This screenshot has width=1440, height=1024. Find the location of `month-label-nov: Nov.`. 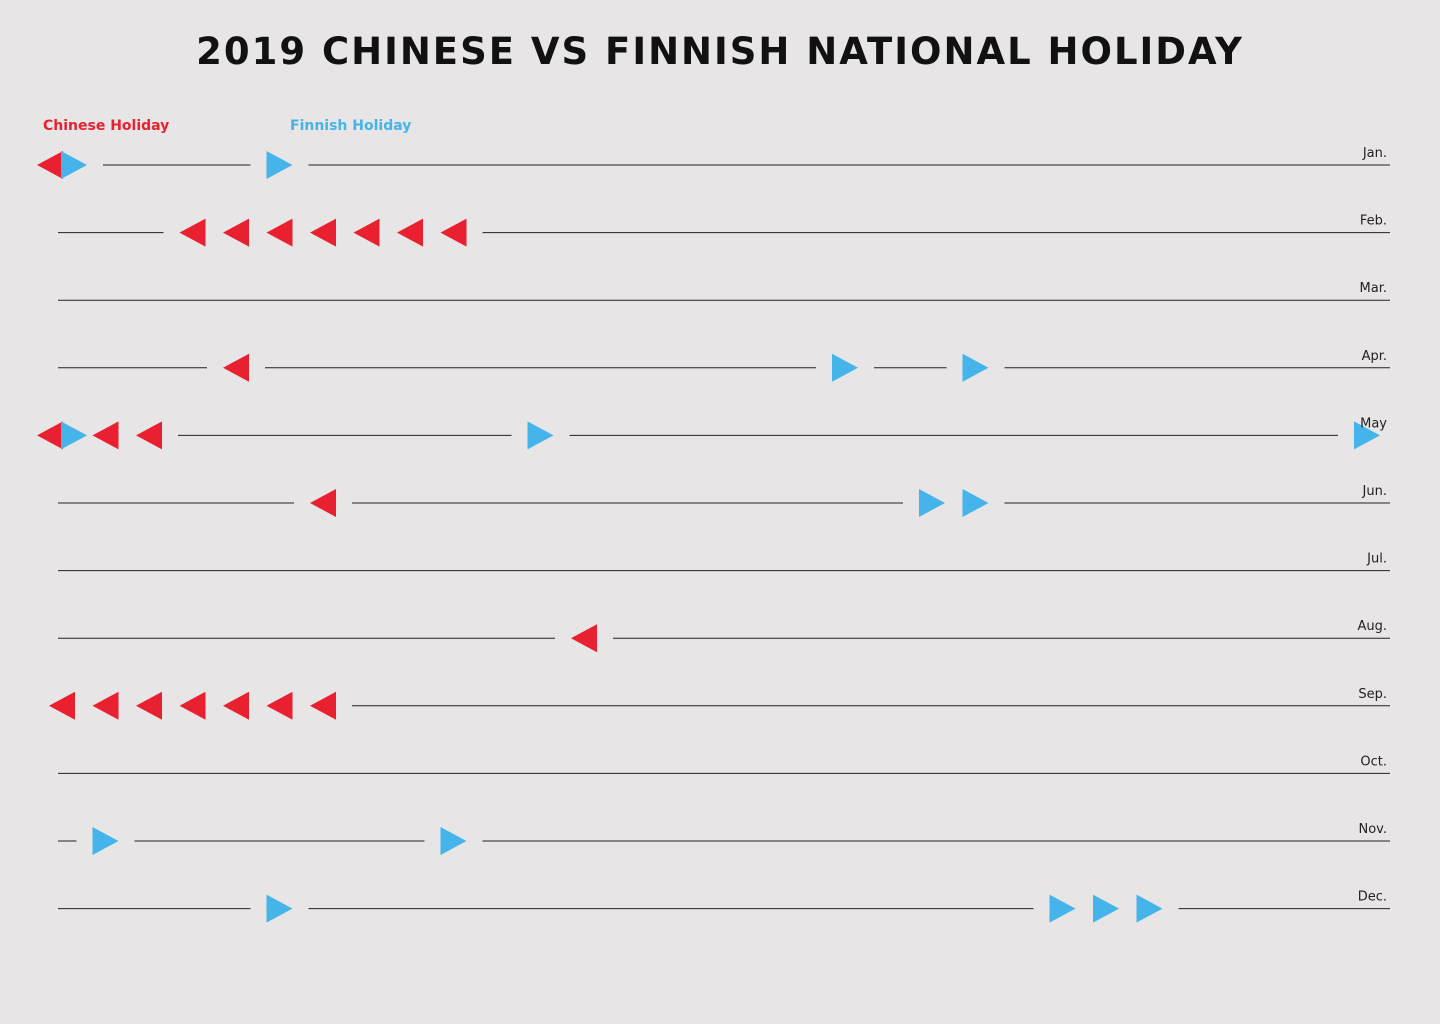

month-label-nov: Nov. is located at coordinates (1373, 829).